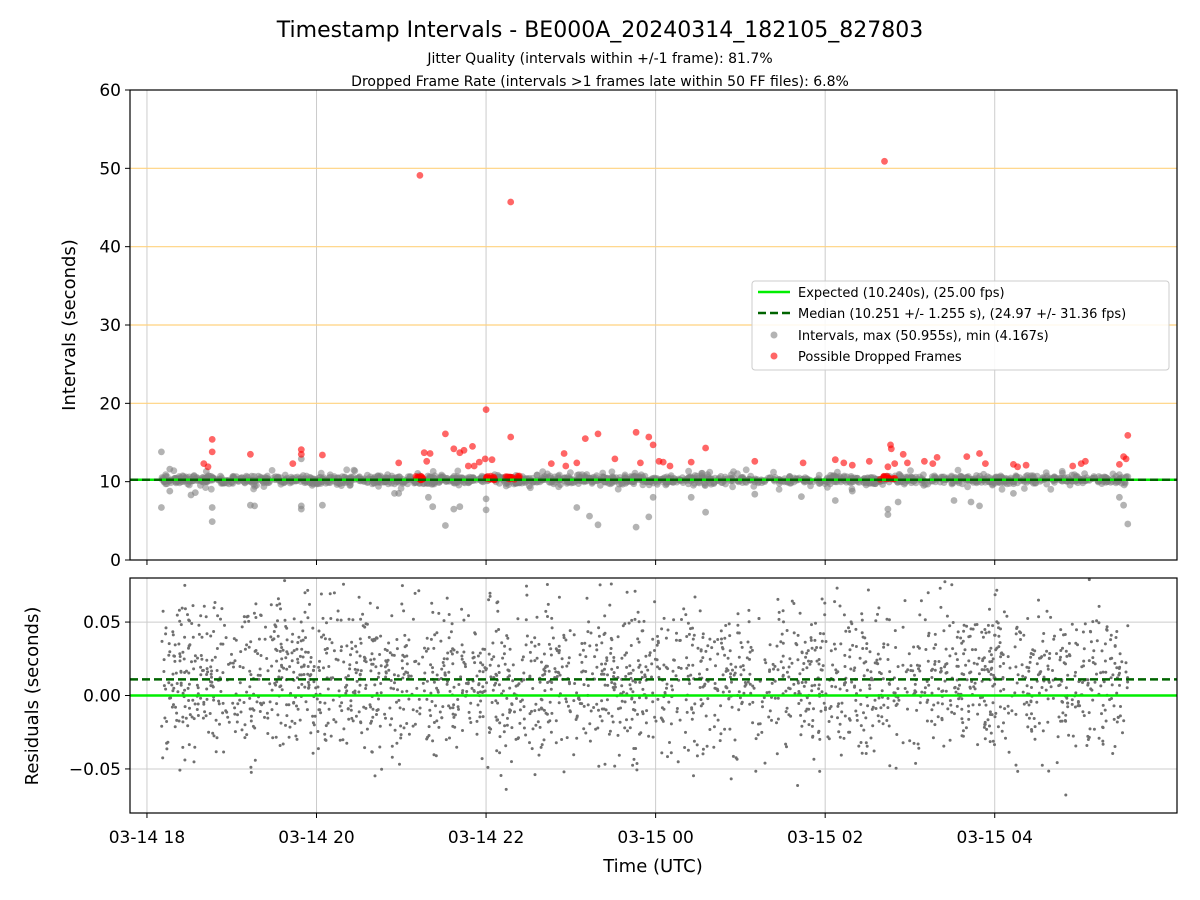  Describe the element at coordinates (99, 696) in the screenshot. I see `residuals-y-ticks: −0.050.000.05` at that location.